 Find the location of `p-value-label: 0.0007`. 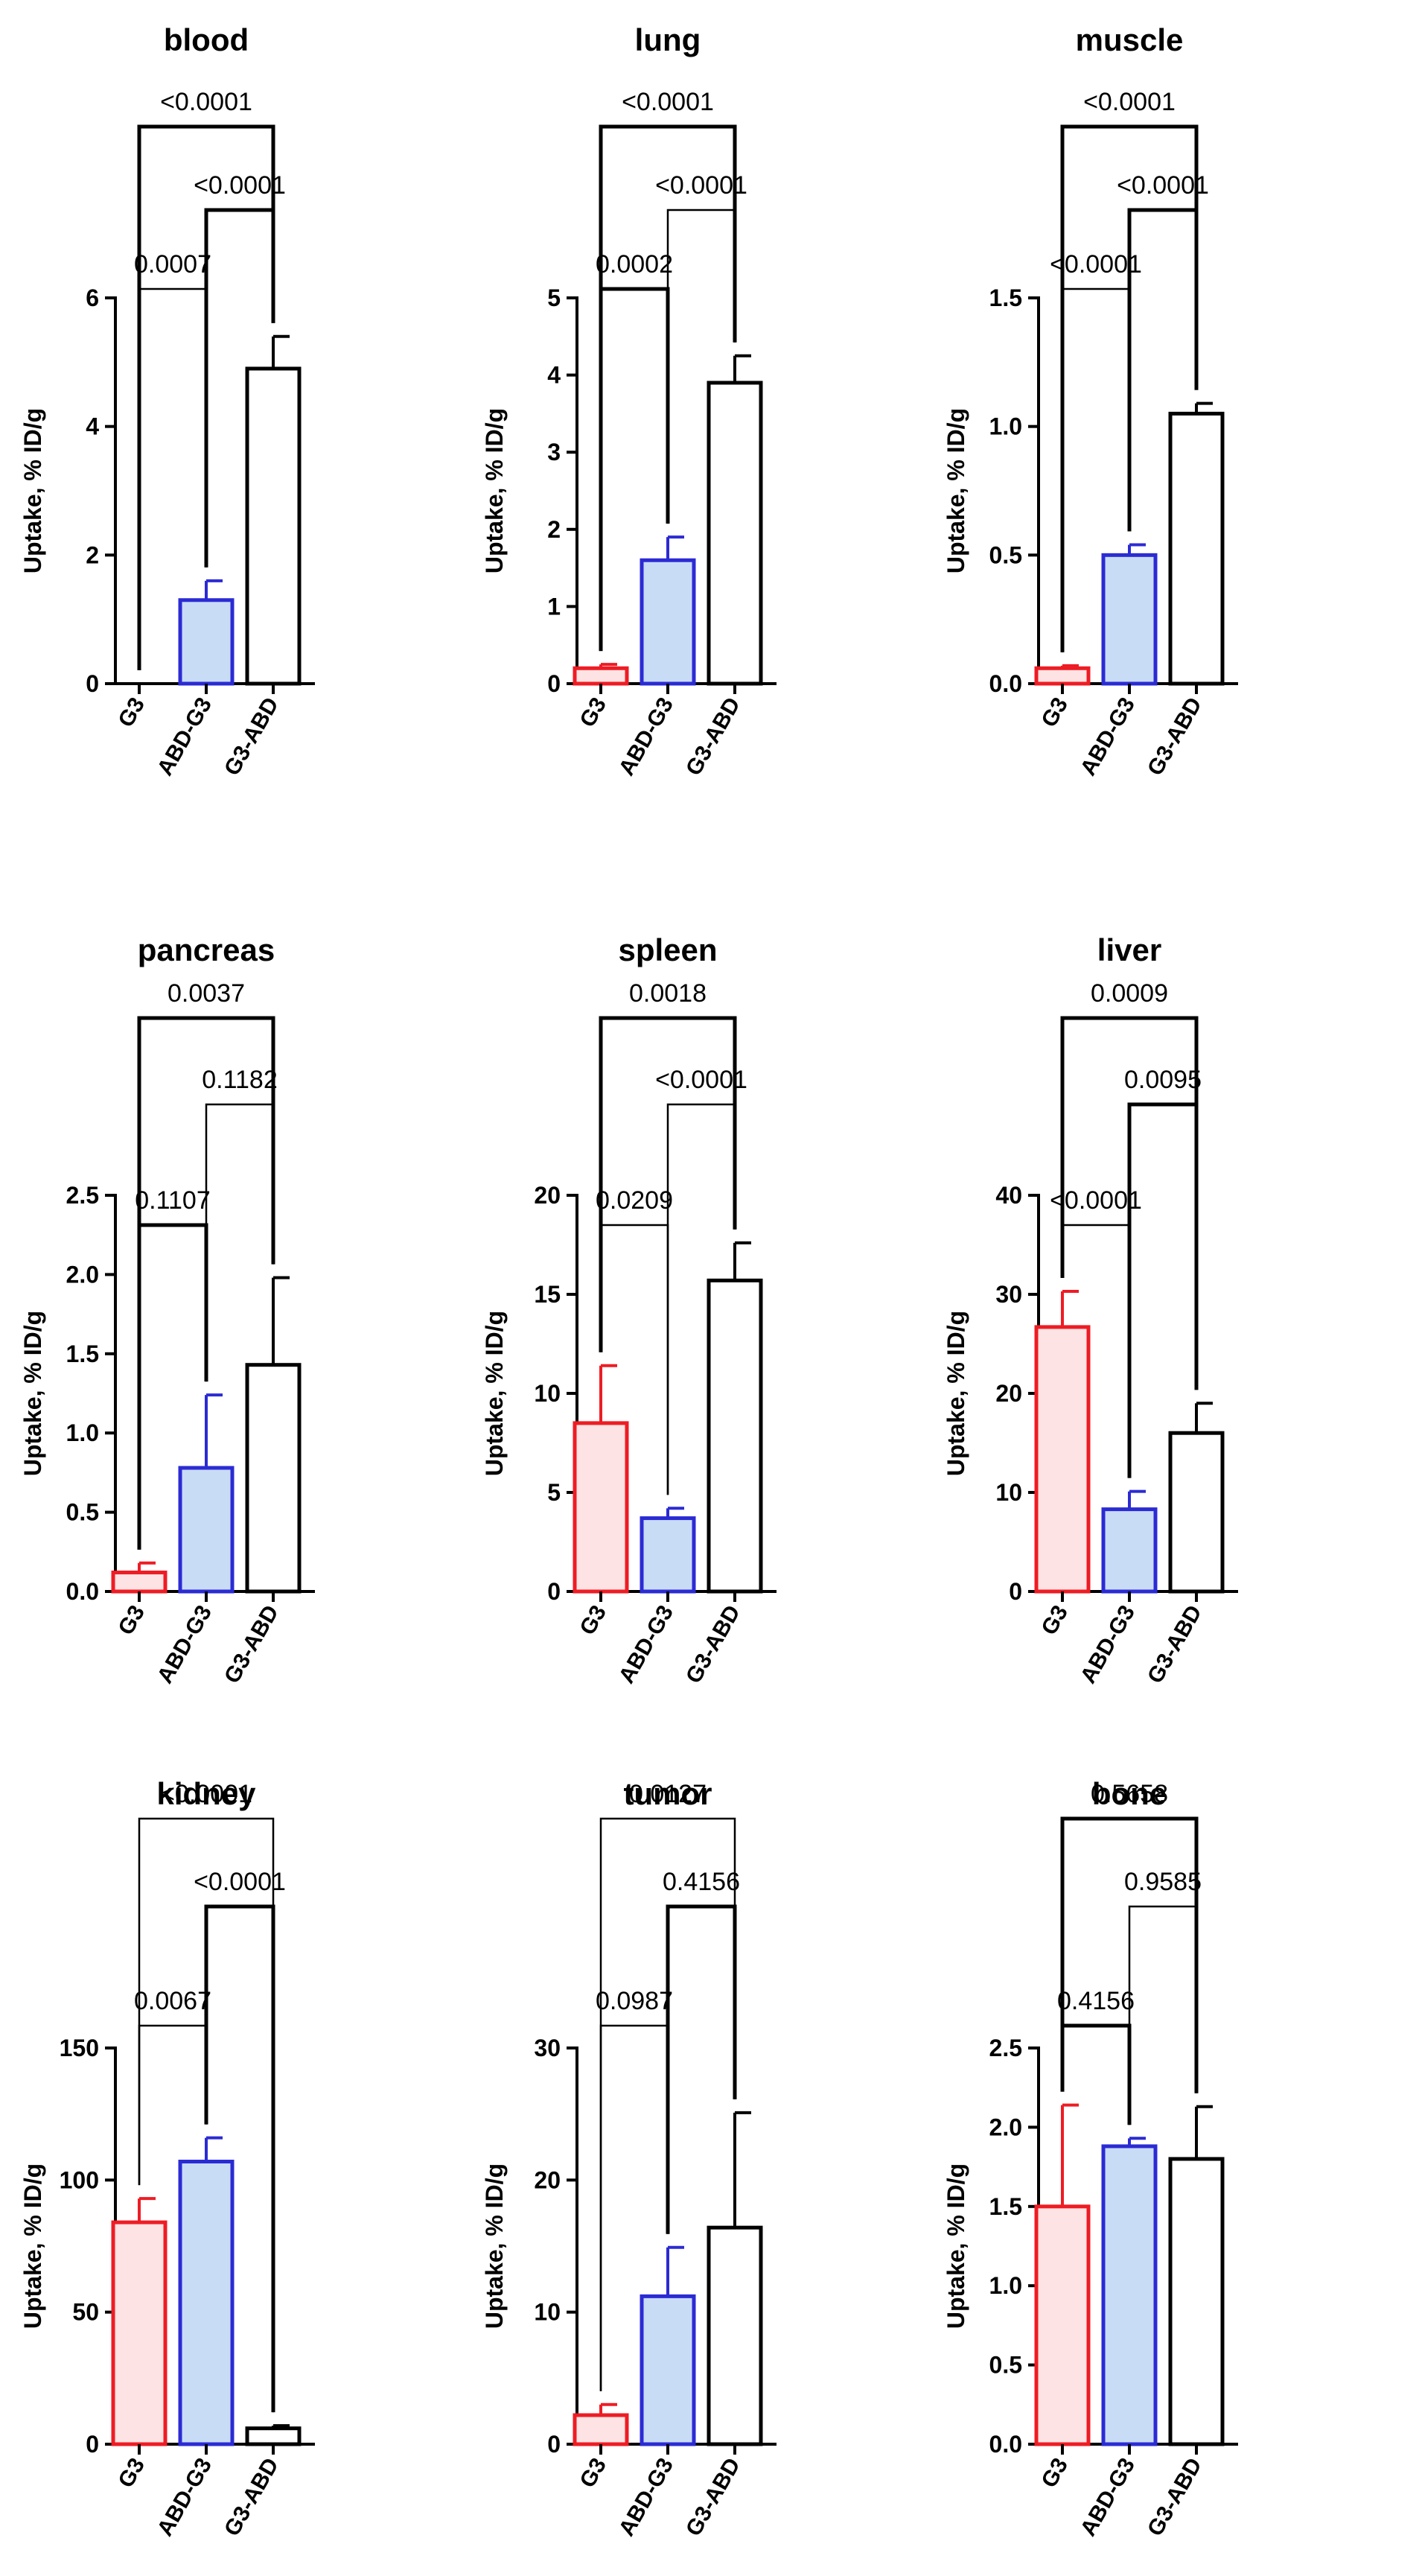

p-value-label: 0.0007 is located at coordinates (172, 264).